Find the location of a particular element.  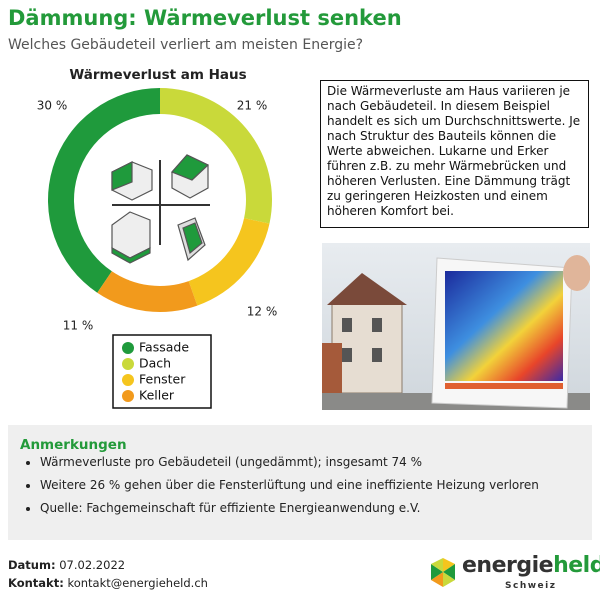

contact-label: Kontakt: is located at coordinates (36, 583).